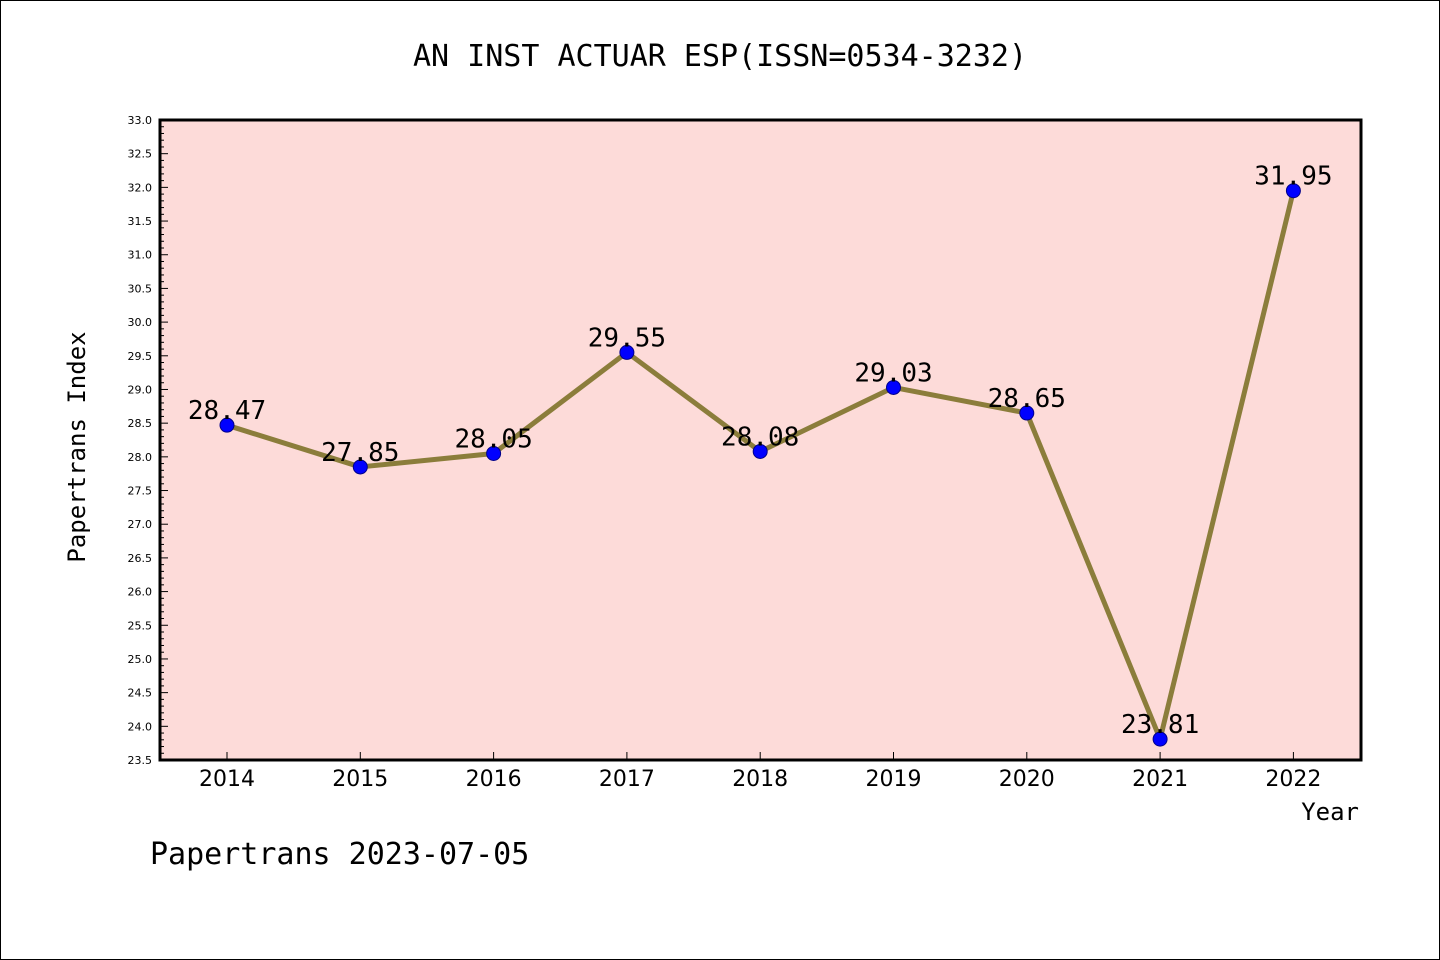 This screenshot has height=960, width=1440. I want to click on x-tick-label: 2020, so click(1027, 779).